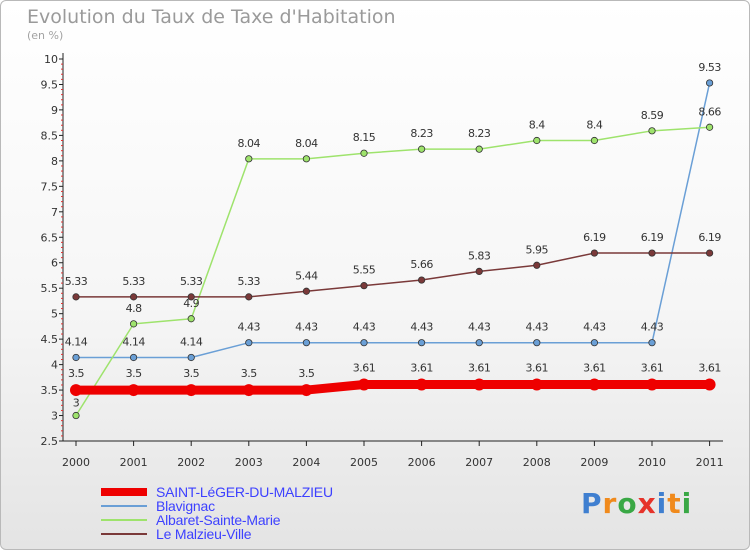 This screenshot has width=750, height=550. Describe the element at coordinates (76, 462) in the screenshot. I see `x-tick-label: 2000` at that location.